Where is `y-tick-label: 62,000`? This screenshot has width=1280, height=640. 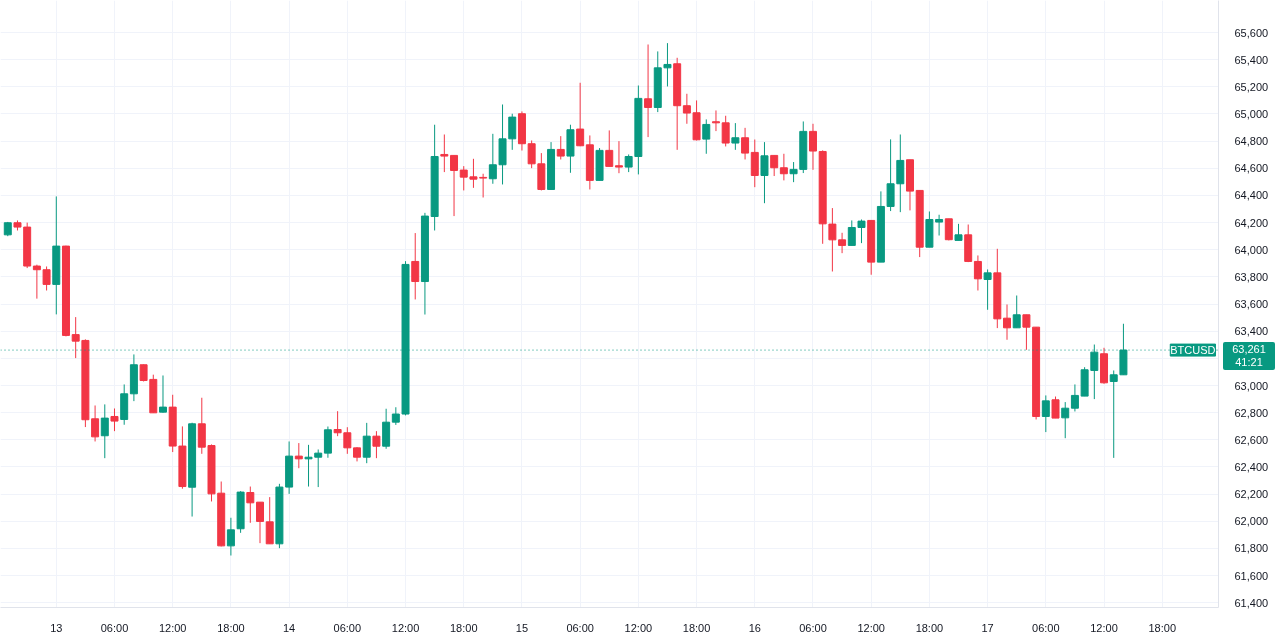
y-tick-label: 62,000 is located at coordinates (1251, 521).